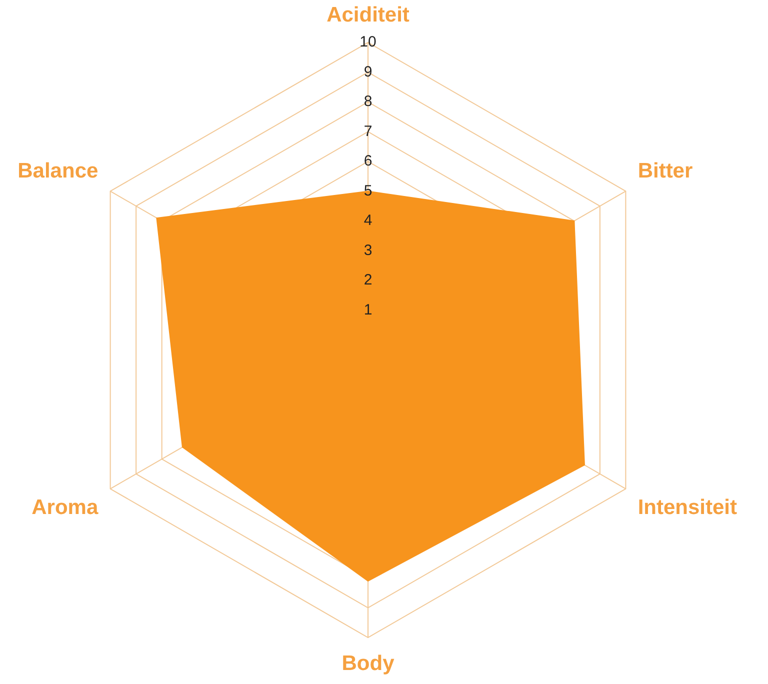 This screenshot has height=684, width=768. What do you see at coordinates (368, 131) in the screenshot?
I see `y-tick-label: 7` at bounding box center [368, 131].